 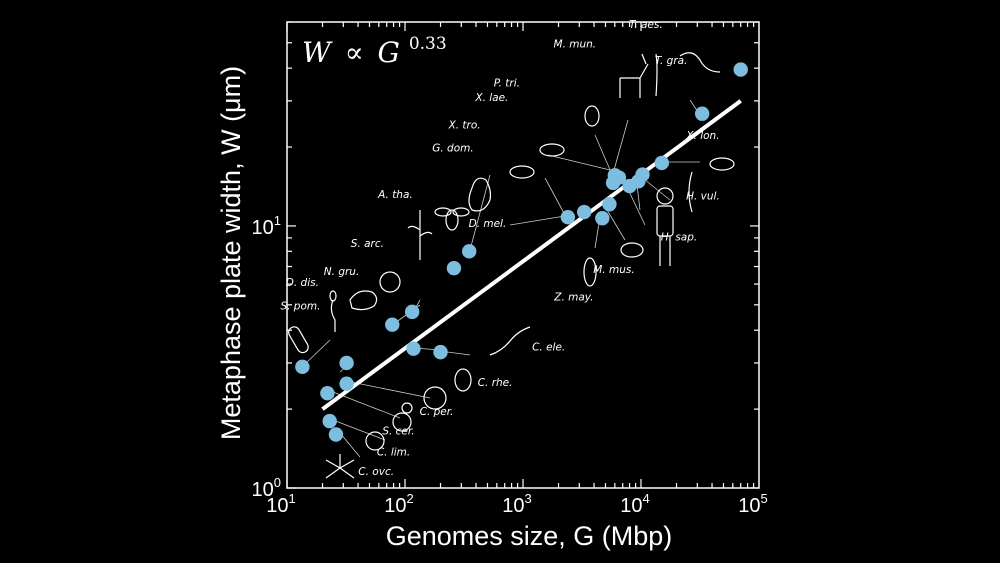 I want to click on species-label: G. dom., so click(x=452, y=149).